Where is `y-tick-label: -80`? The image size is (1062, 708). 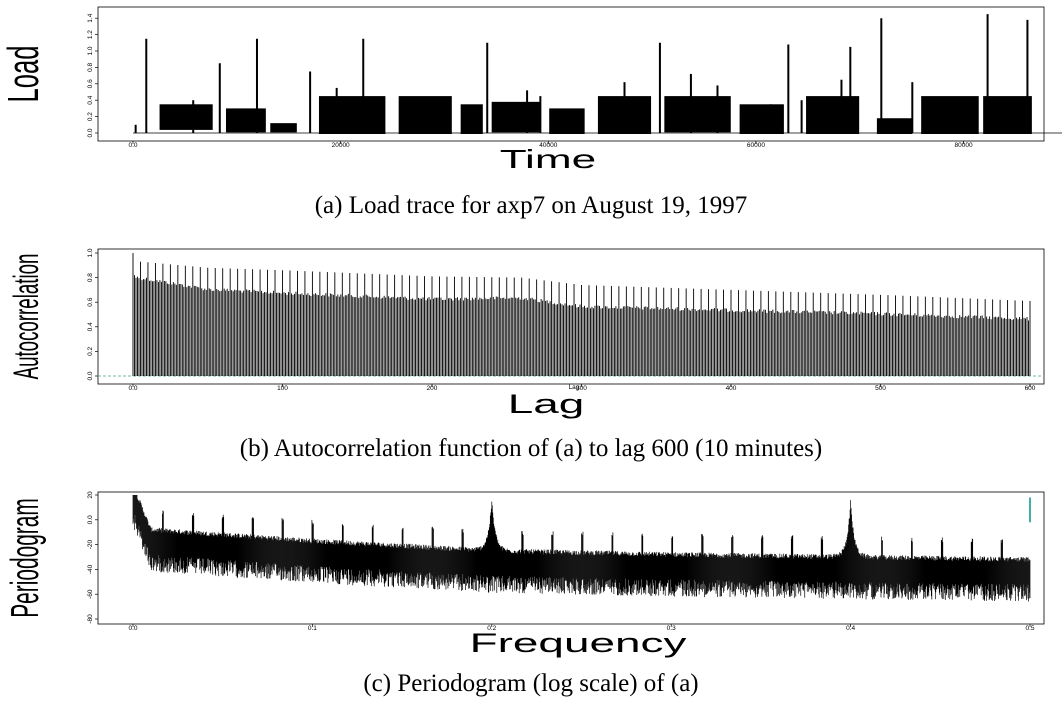 y-tick-label: -80 is located at coordinates (90, 619).